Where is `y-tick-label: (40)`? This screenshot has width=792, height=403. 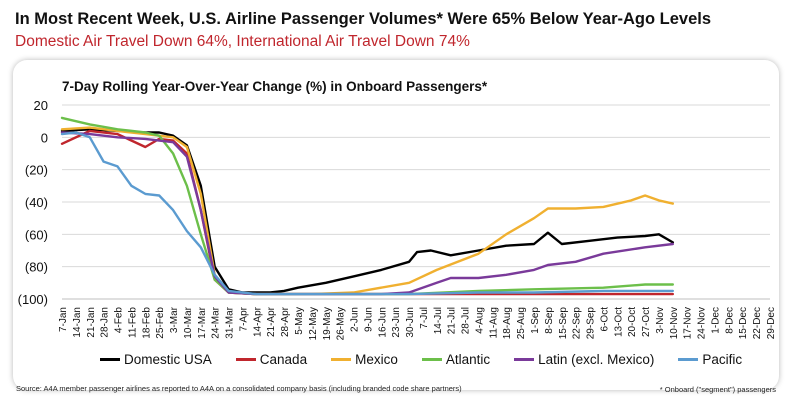 y-tick-label: (40) is located at coordinates (36, 202).